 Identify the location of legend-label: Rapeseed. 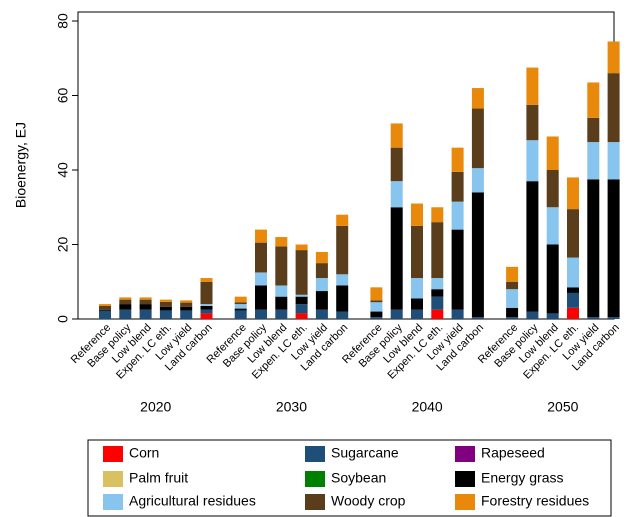
(513, 453).